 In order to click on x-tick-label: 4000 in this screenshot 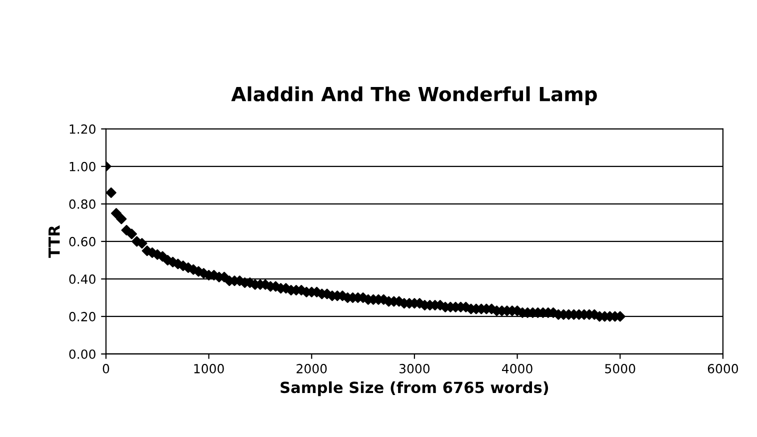, I will do `click(517, 369)`.